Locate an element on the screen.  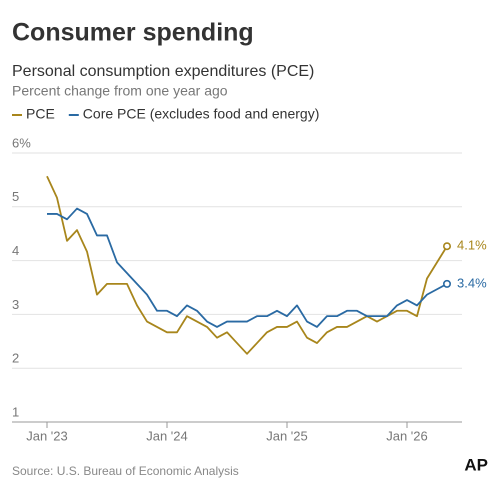
y-tick-label: 3 is located at coordinates (15, 304).